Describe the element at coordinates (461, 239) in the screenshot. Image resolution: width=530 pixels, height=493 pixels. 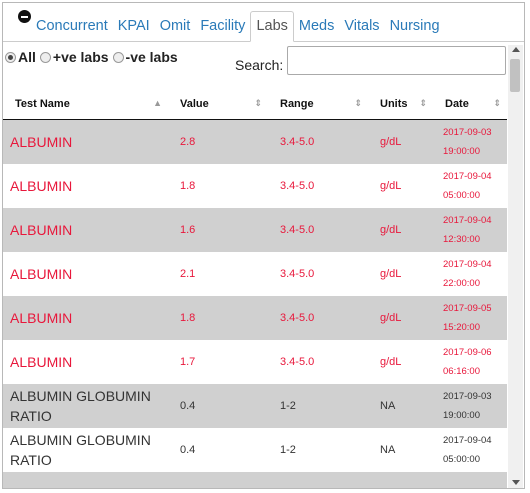
I see `time-value: 12:30:00` at that location.